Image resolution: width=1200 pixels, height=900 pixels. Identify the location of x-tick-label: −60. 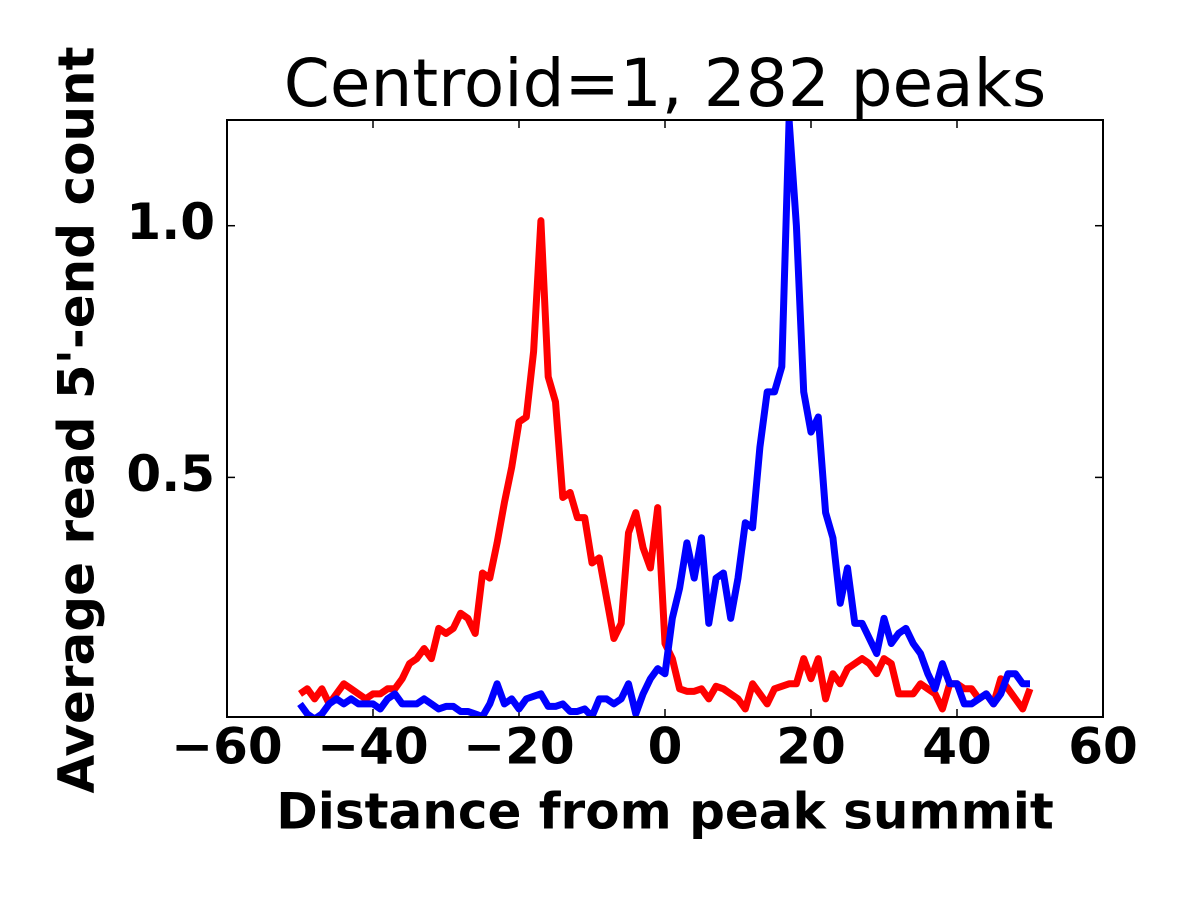
(226, 747).